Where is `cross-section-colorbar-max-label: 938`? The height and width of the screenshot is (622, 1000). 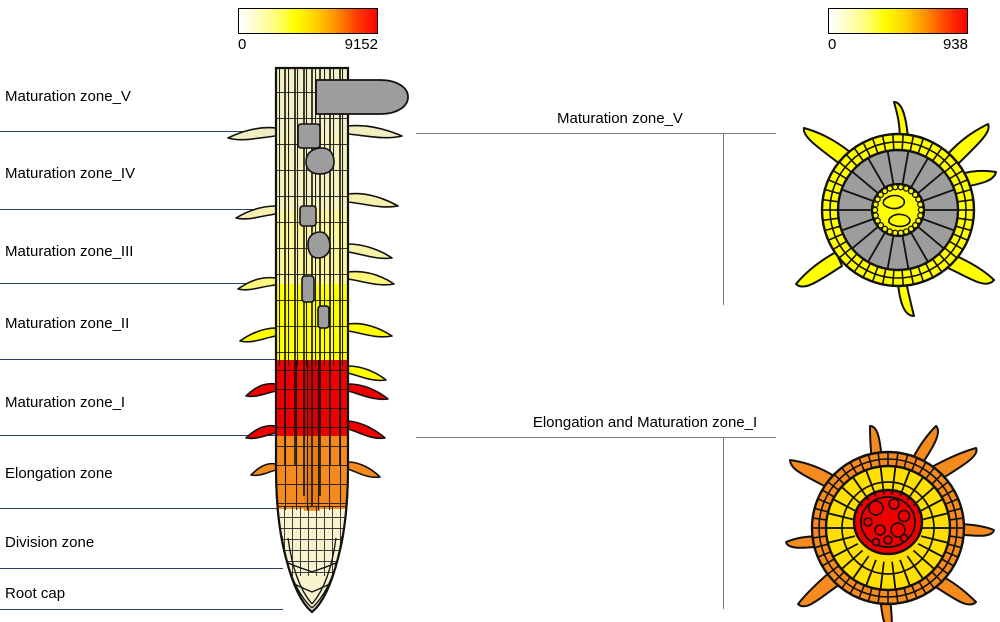
cross-section-colorbar-max-label: 938 is located at coordinates (955, 44).